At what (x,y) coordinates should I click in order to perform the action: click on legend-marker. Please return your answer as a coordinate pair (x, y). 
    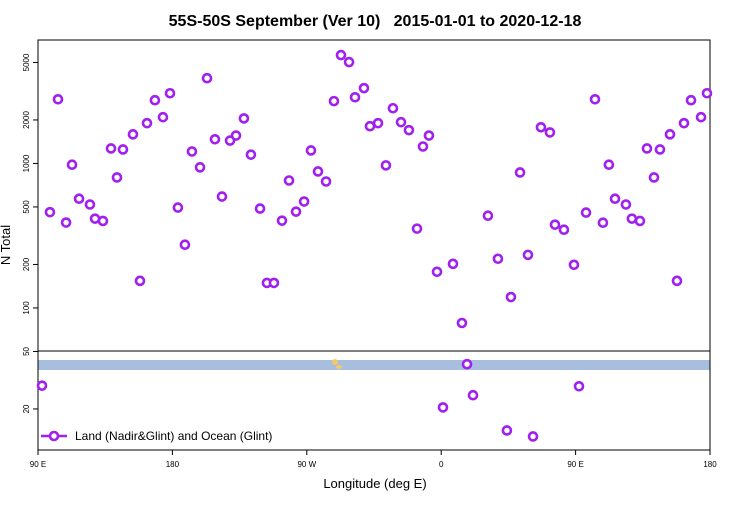
    Looking at the image, I should click on (54, 436).